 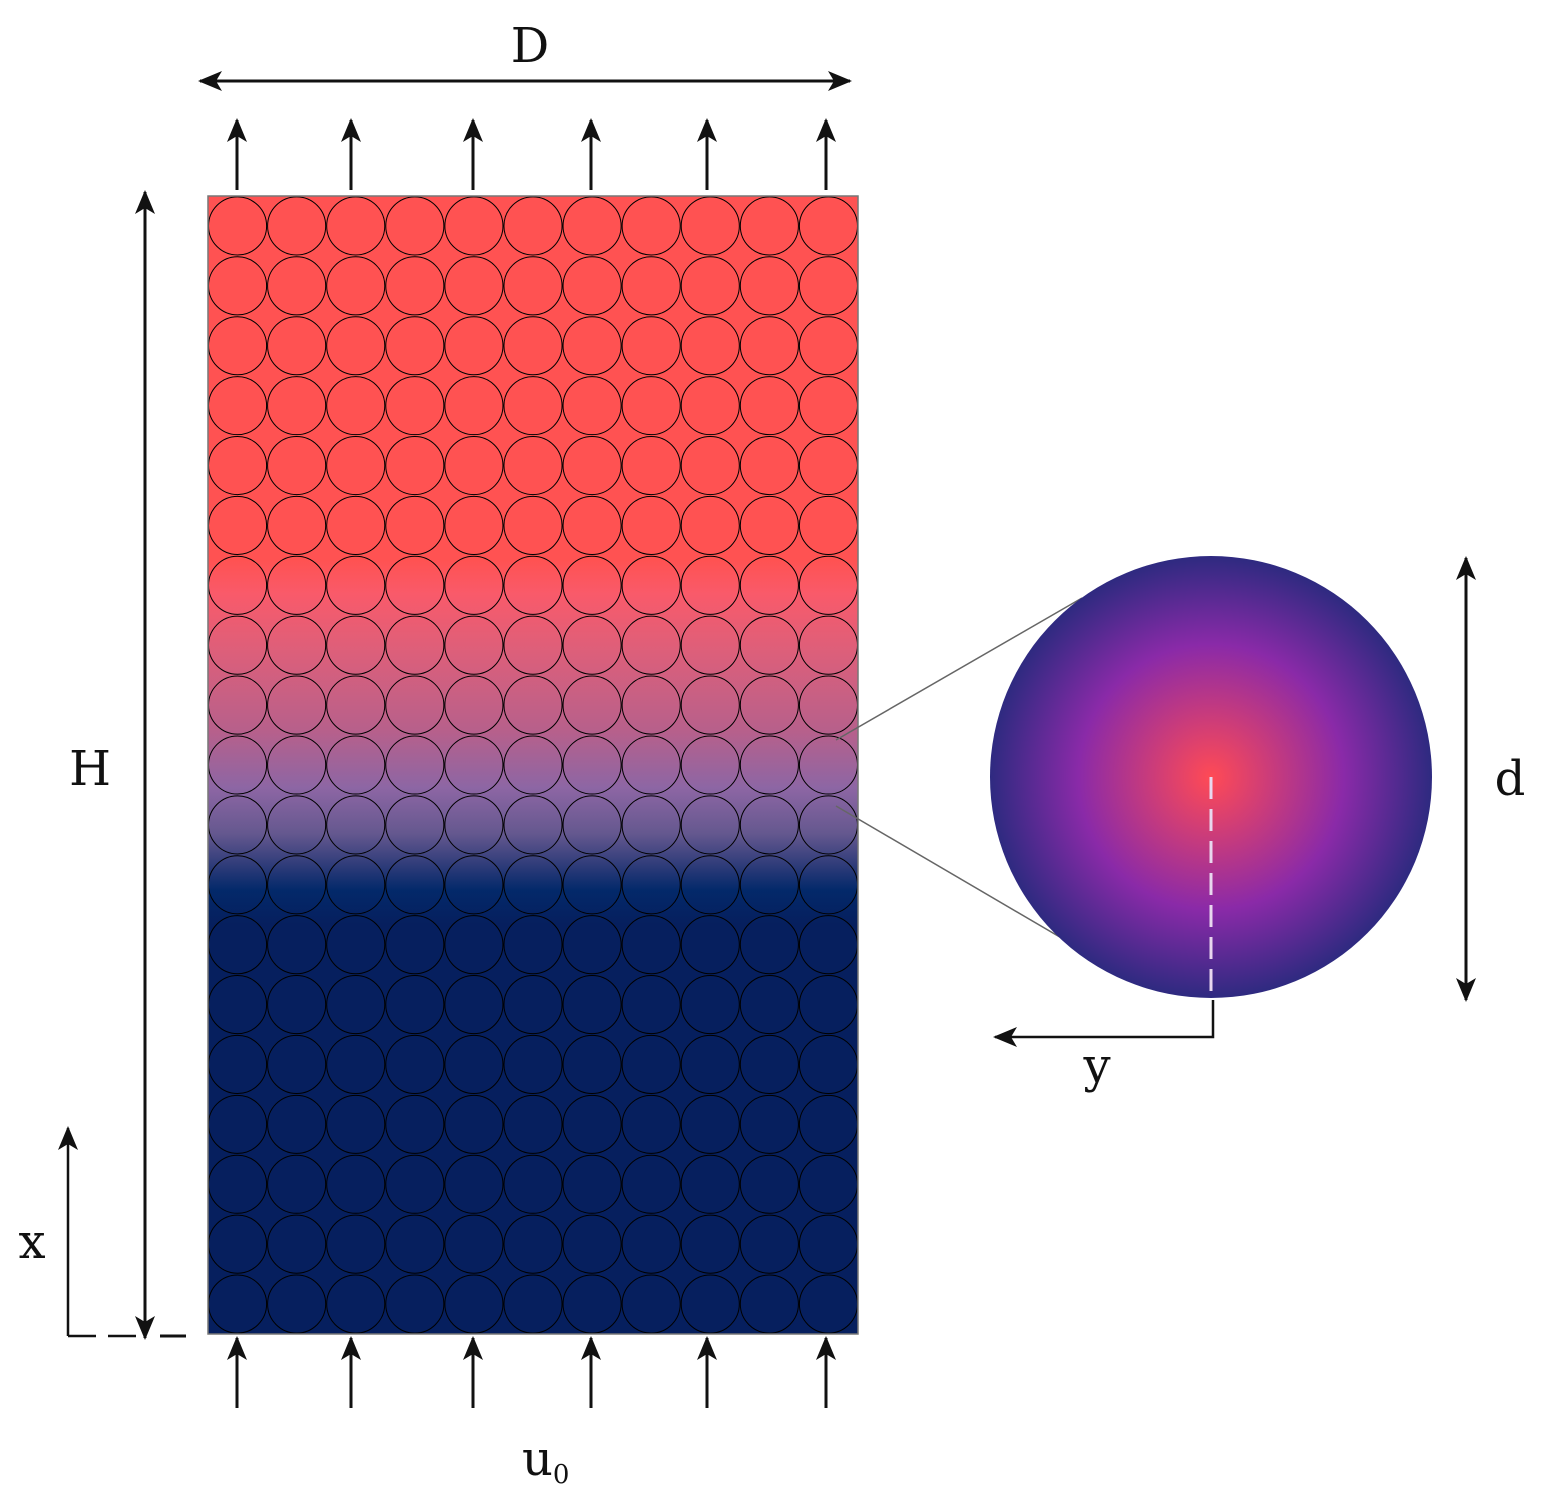 I want to click on enlarged-particle, so click(x=1211, y=777).